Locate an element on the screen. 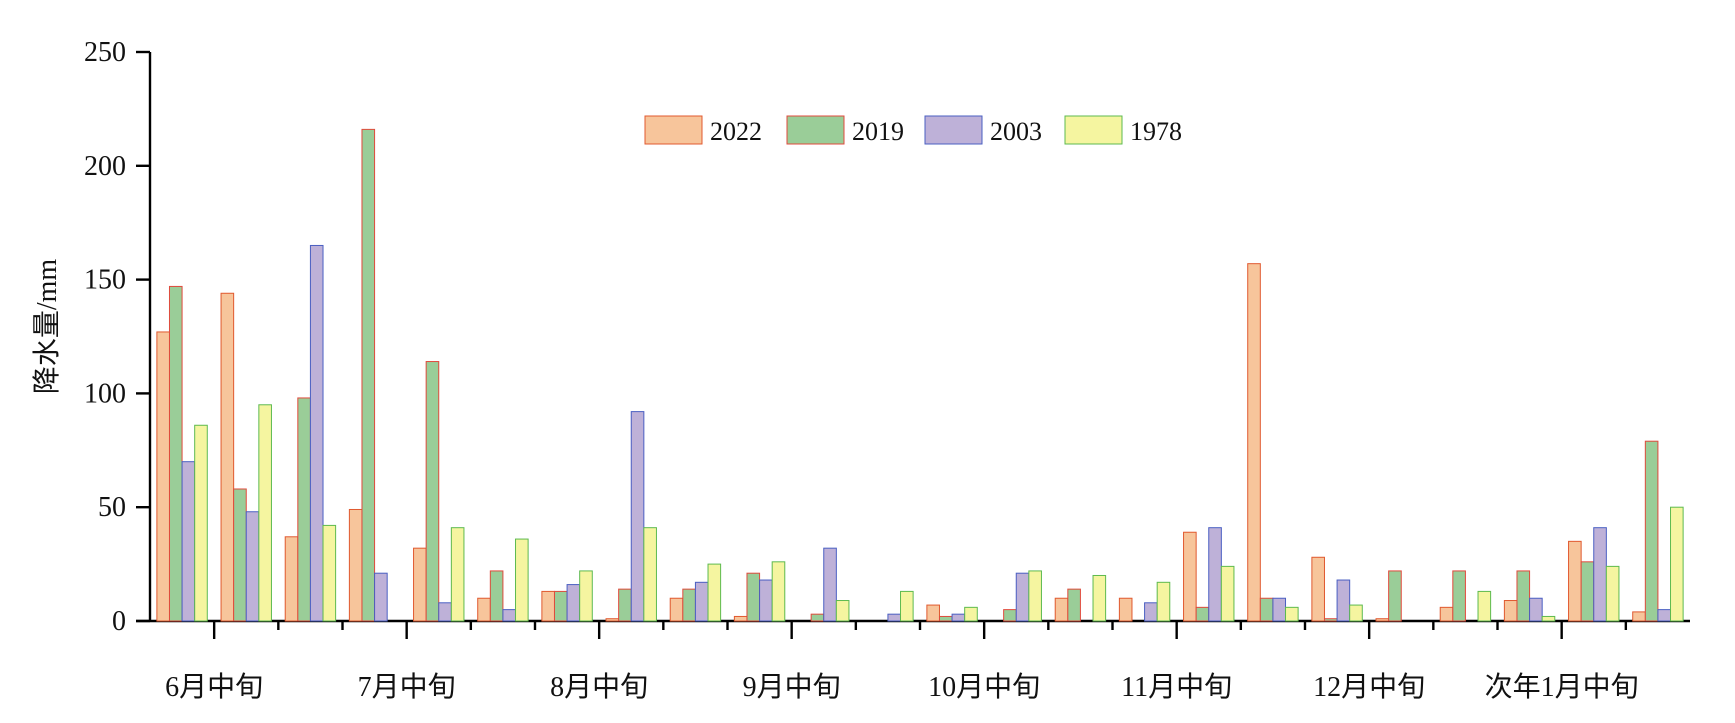 Image resolution: width=1735 pixels, height=723 pixels. y-ticks: 0 50 100 150 200 250 is located at coordinates (117, 337).